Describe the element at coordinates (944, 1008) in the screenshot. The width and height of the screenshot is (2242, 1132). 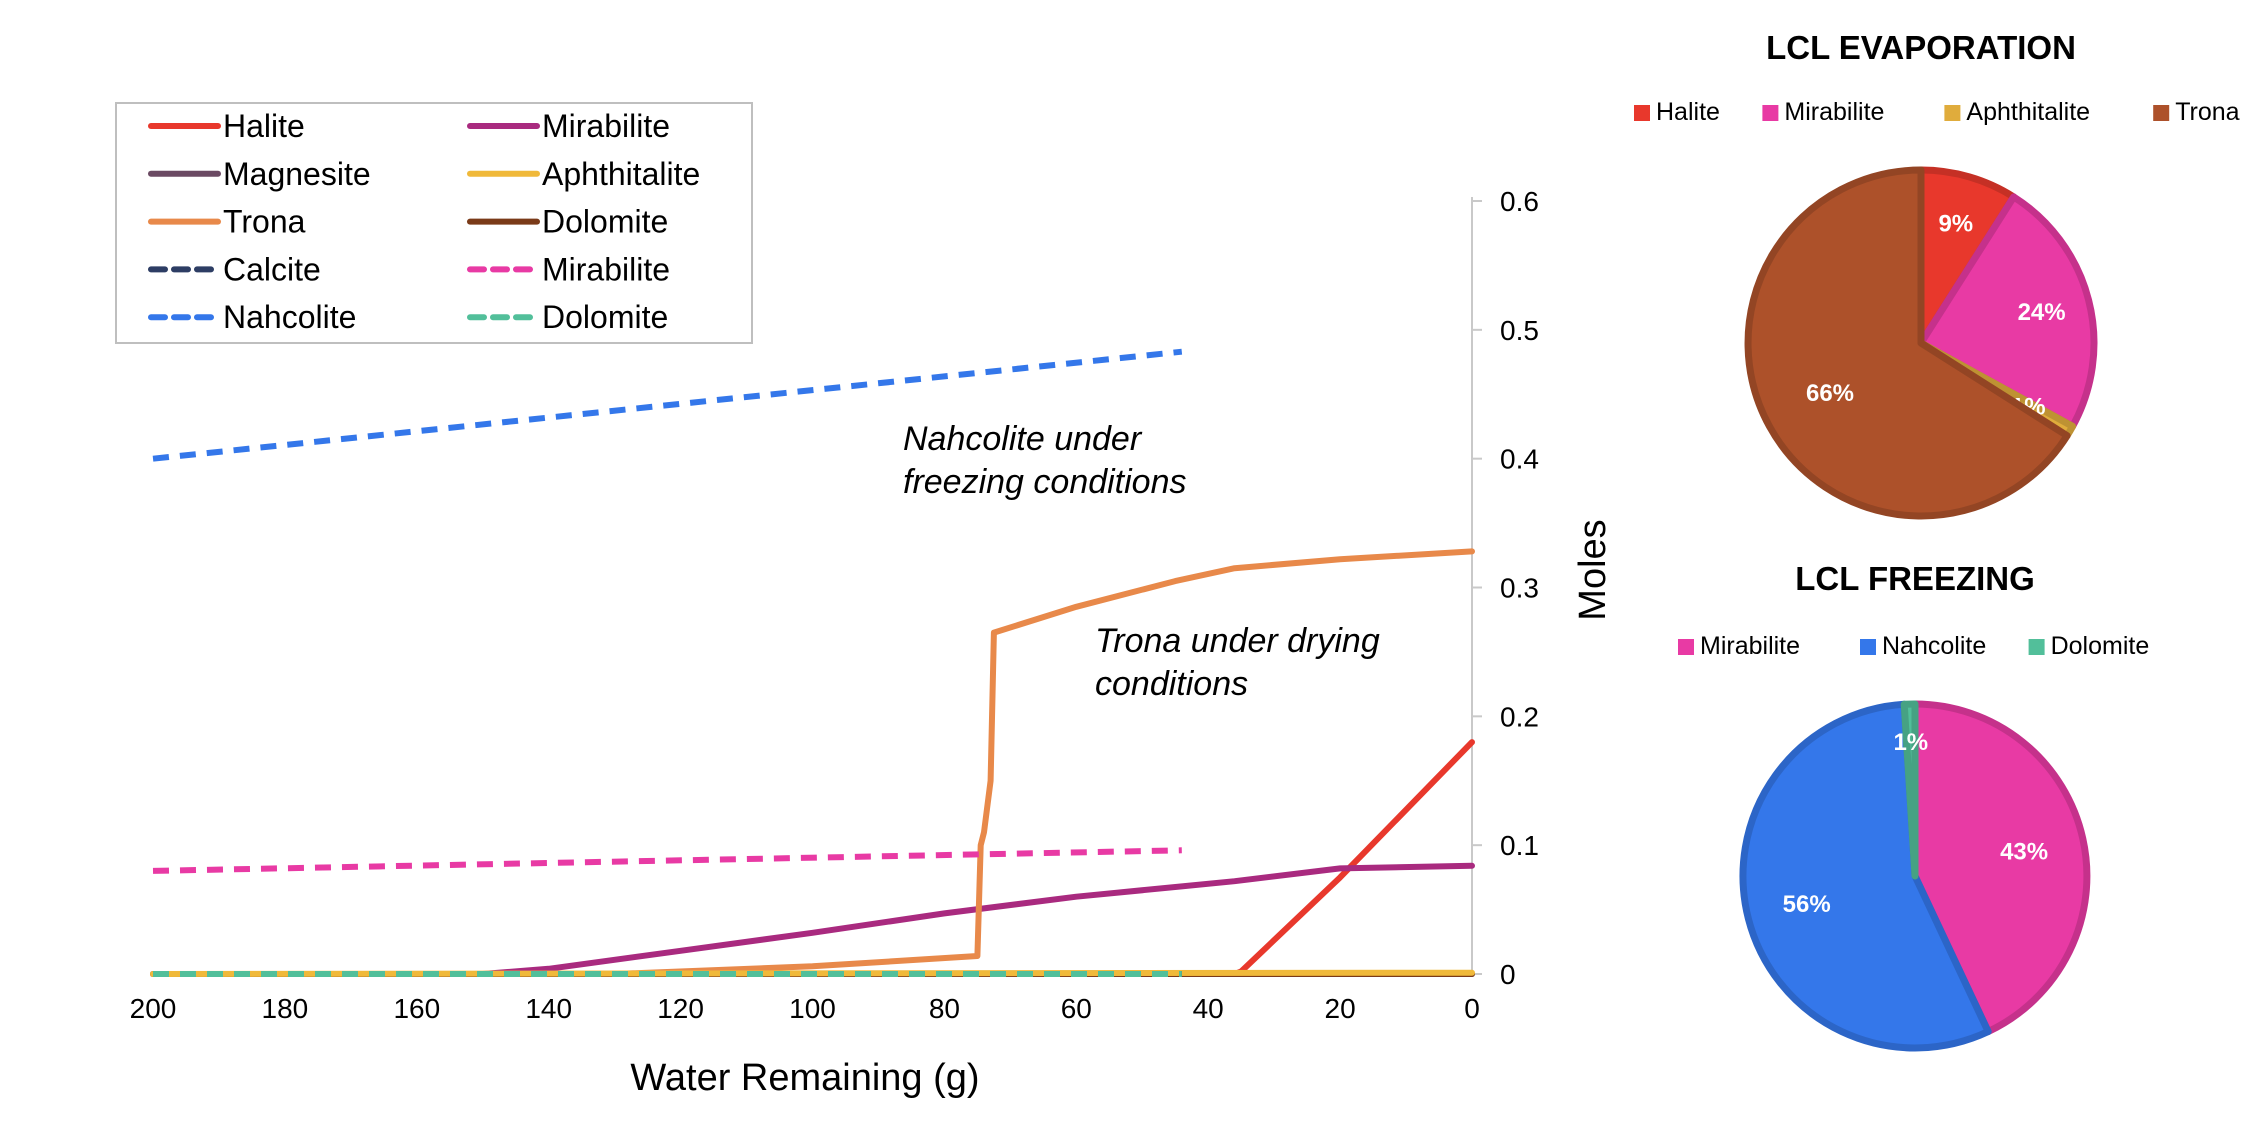
I see `x-tick-label: 80` at that location.